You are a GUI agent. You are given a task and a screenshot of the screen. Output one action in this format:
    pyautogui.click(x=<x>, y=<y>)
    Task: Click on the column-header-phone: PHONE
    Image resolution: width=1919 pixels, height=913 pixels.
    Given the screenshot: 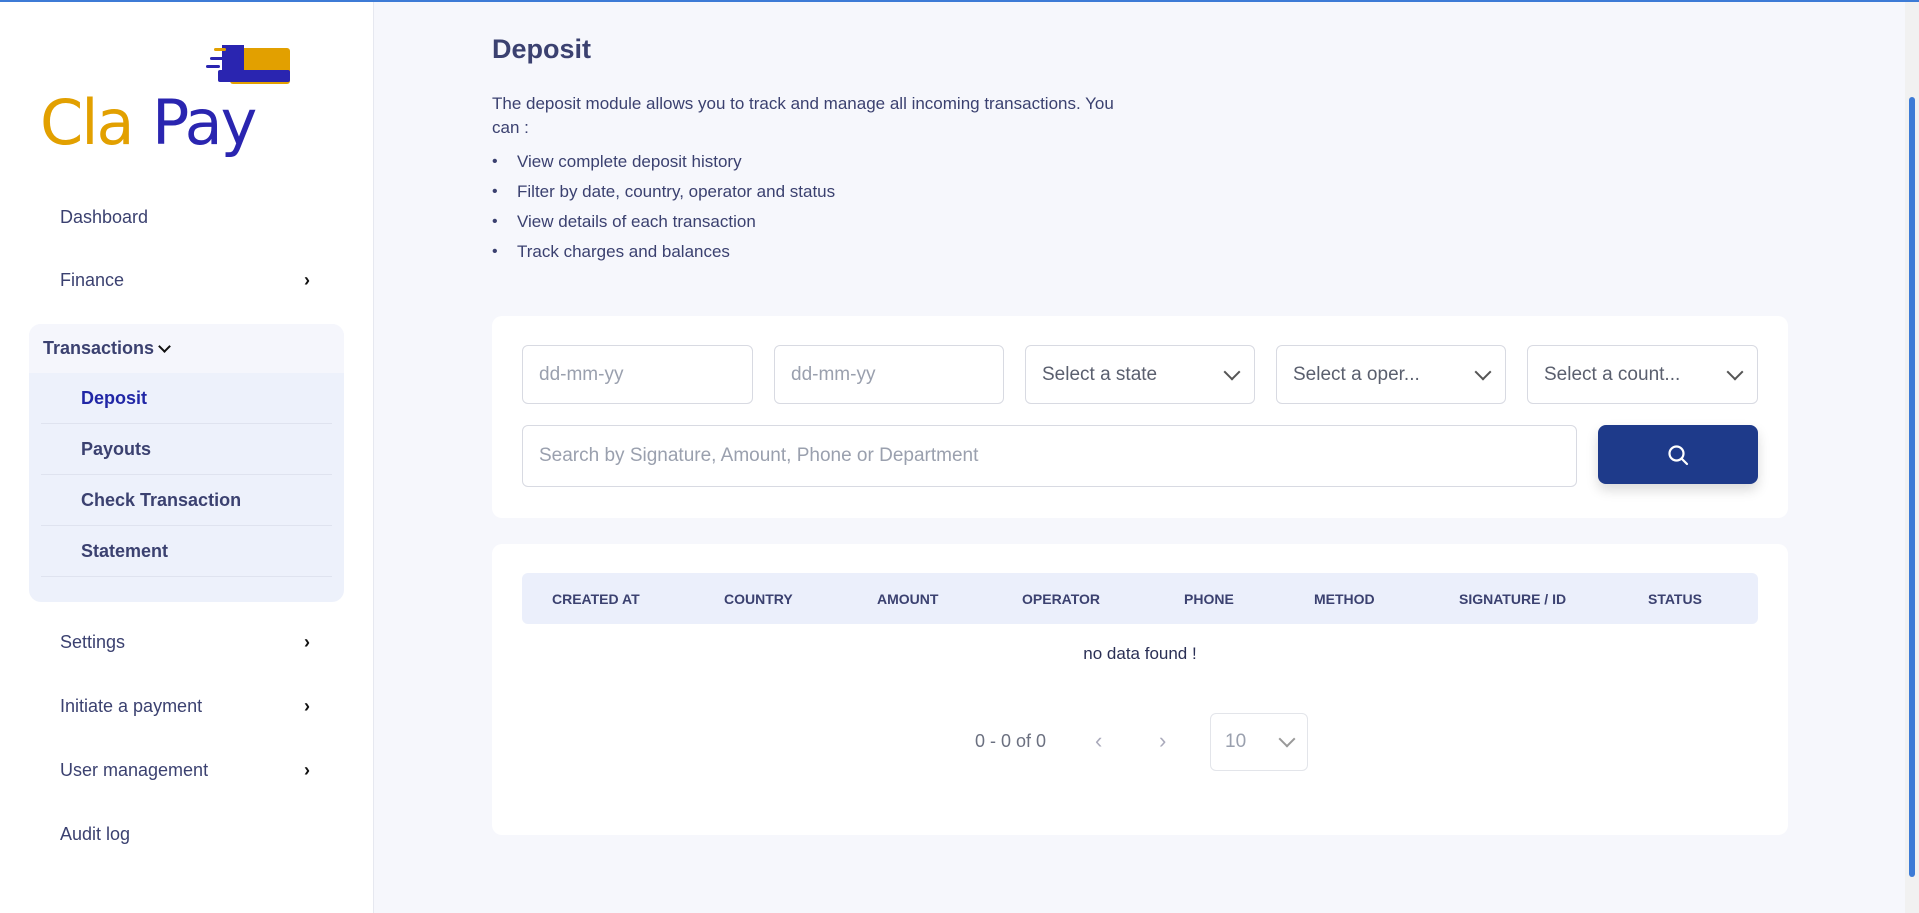 What is the action you would take?
    pyautogui.click(x=1209, y=598)
    